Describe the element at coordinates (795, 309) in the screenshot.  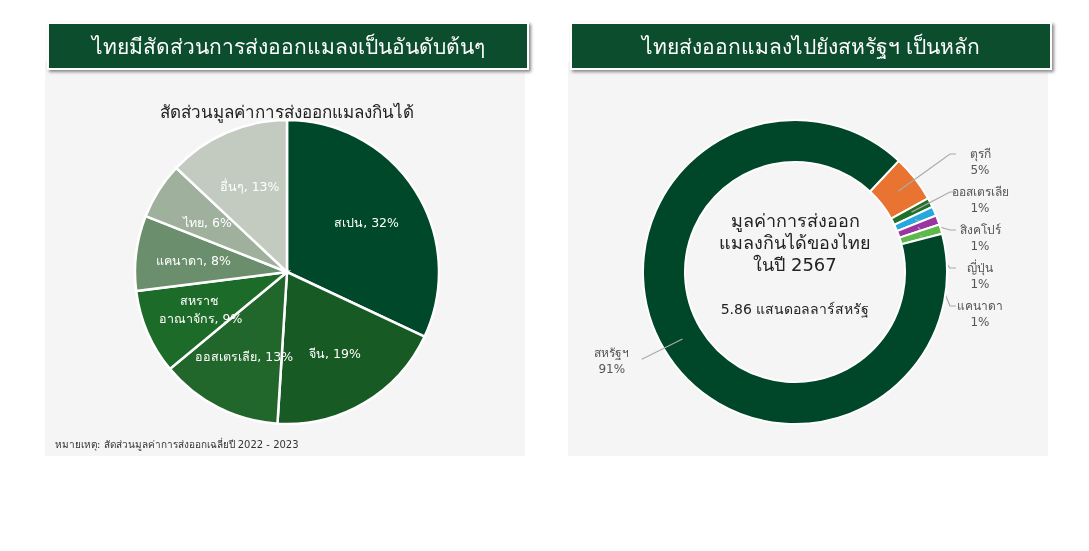
I see `text: 5.86 แสนดอลลาร์สหรัฐ` at that location.